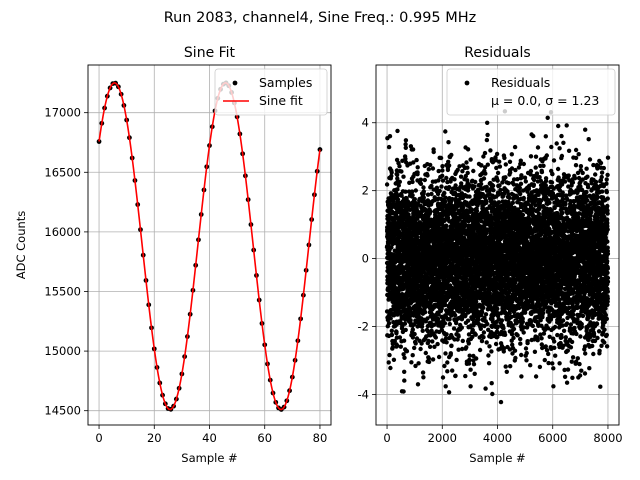 The width and height of the screenshot is (640, 480). Describe the element at coordinates (281, 100) in the screenshot. I see `legend-label: Sine fit` at that location.